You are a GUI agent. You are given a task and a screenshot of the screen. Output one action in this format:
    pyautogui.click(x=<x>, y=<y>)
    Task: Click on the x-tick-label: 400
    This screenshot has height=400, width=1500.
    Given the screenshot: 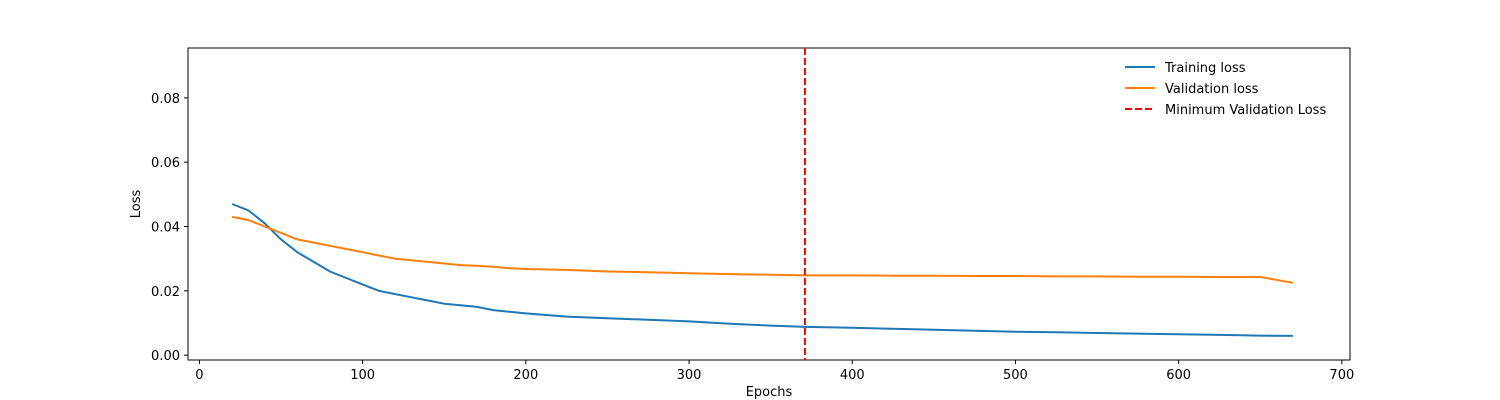 What is the action you would take?
    pyautogui.click(x=852, y=375)
    